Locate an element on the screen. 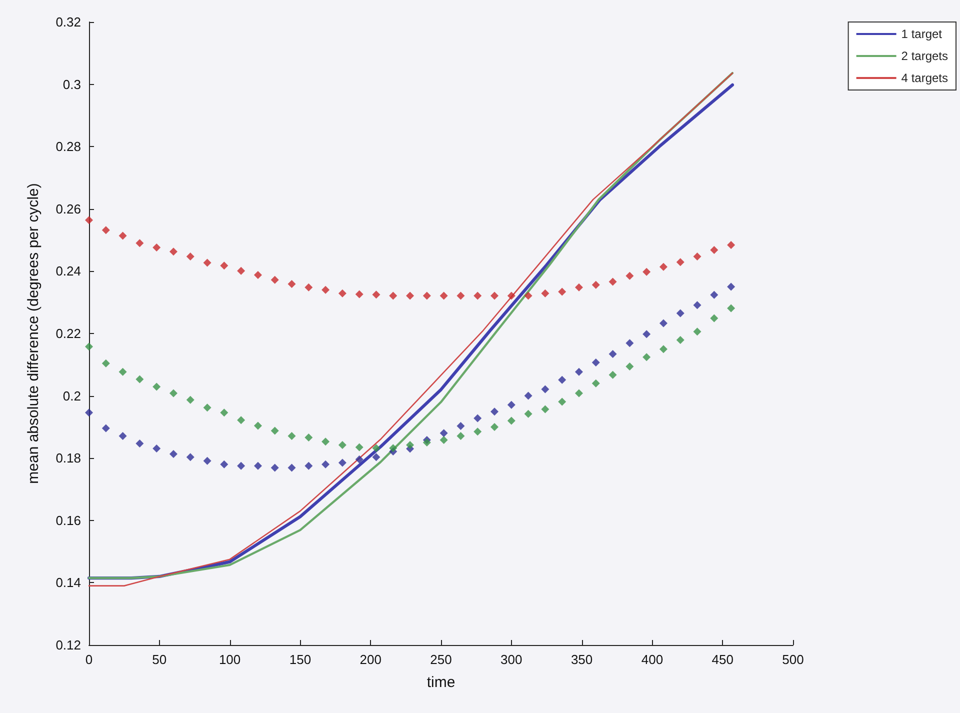 This screenshot has height=713, width=960. y-tick-label: 0.14 is located at coordinates (68, 582).